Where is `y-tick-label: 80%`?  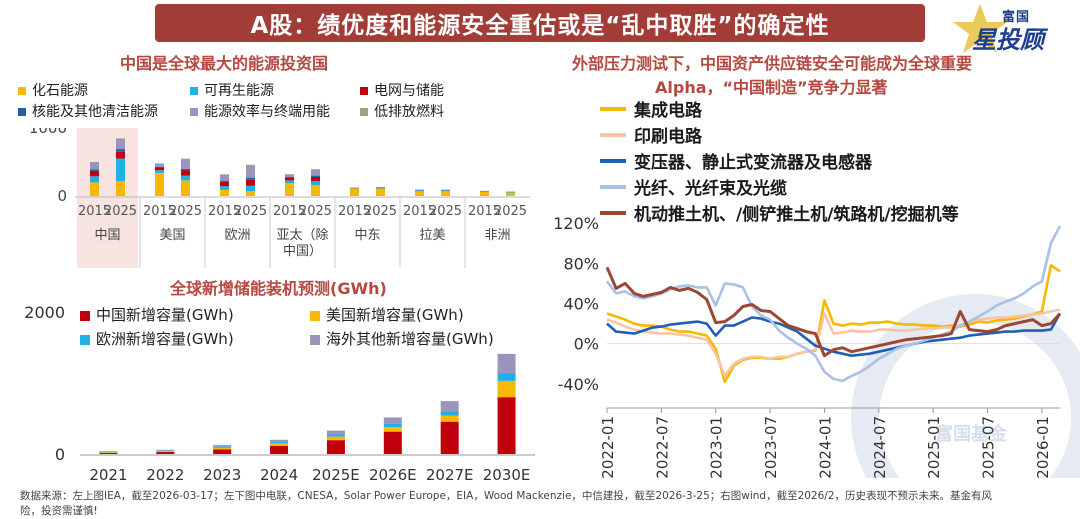
y-tick-label: 80% is located at coordinates (581, 263).